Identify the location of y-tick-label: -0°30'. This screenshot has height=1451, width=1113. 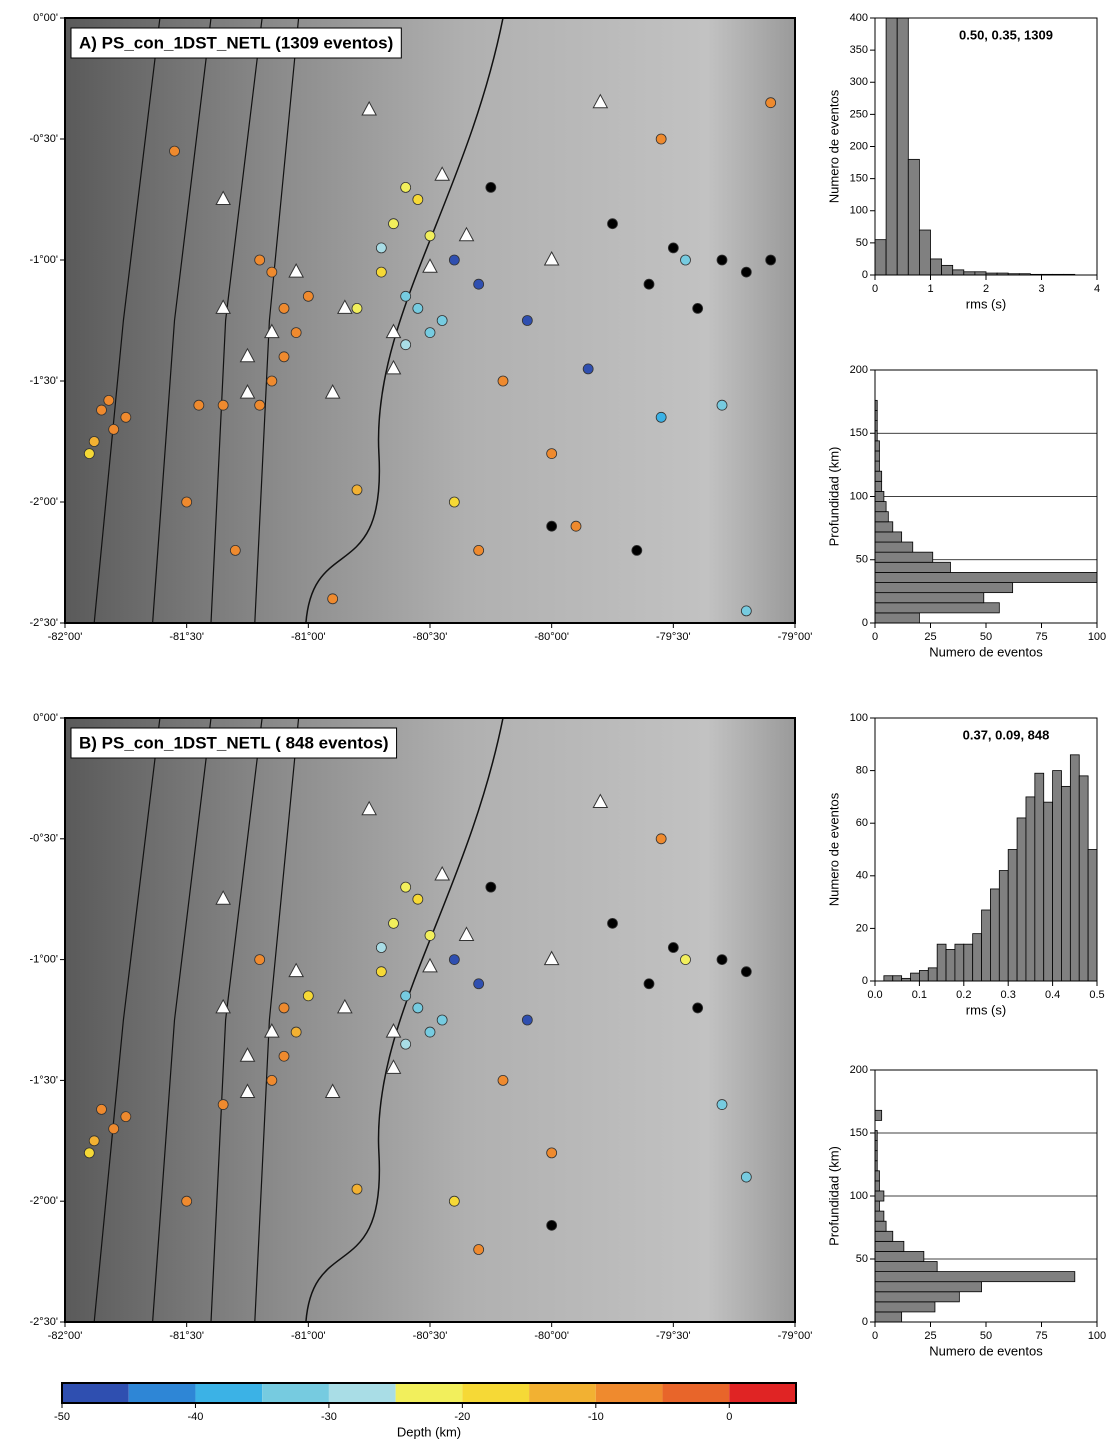
(43, 839).